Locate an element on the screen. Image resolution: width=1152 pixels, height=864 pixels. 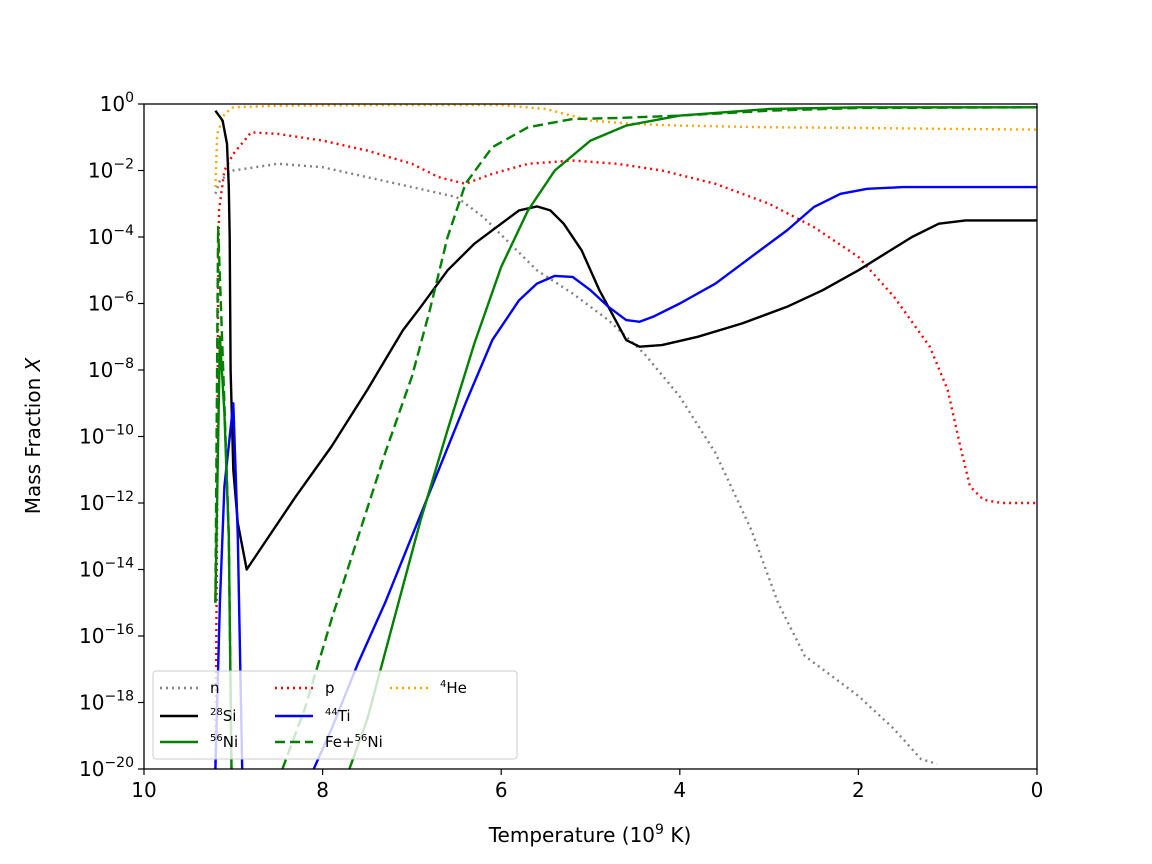
legend-label: n is located at coordinates (215, 688).